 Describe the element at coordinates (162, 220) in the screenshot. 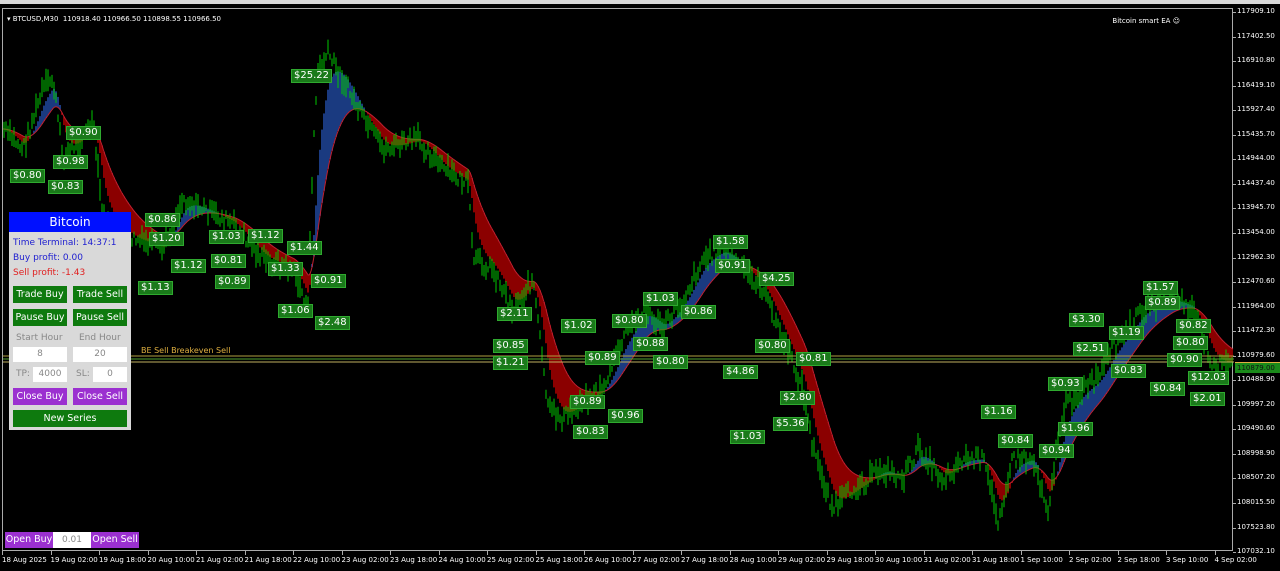

I see `trade-profit-label: $0.86` at that location.